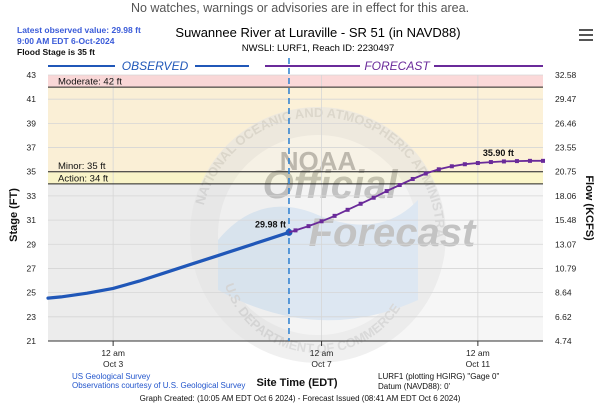  Describe the element at coordinates (82, 166) in the screenshot. I see `threshold-label-minor: Minor: 35 ft` at that location.